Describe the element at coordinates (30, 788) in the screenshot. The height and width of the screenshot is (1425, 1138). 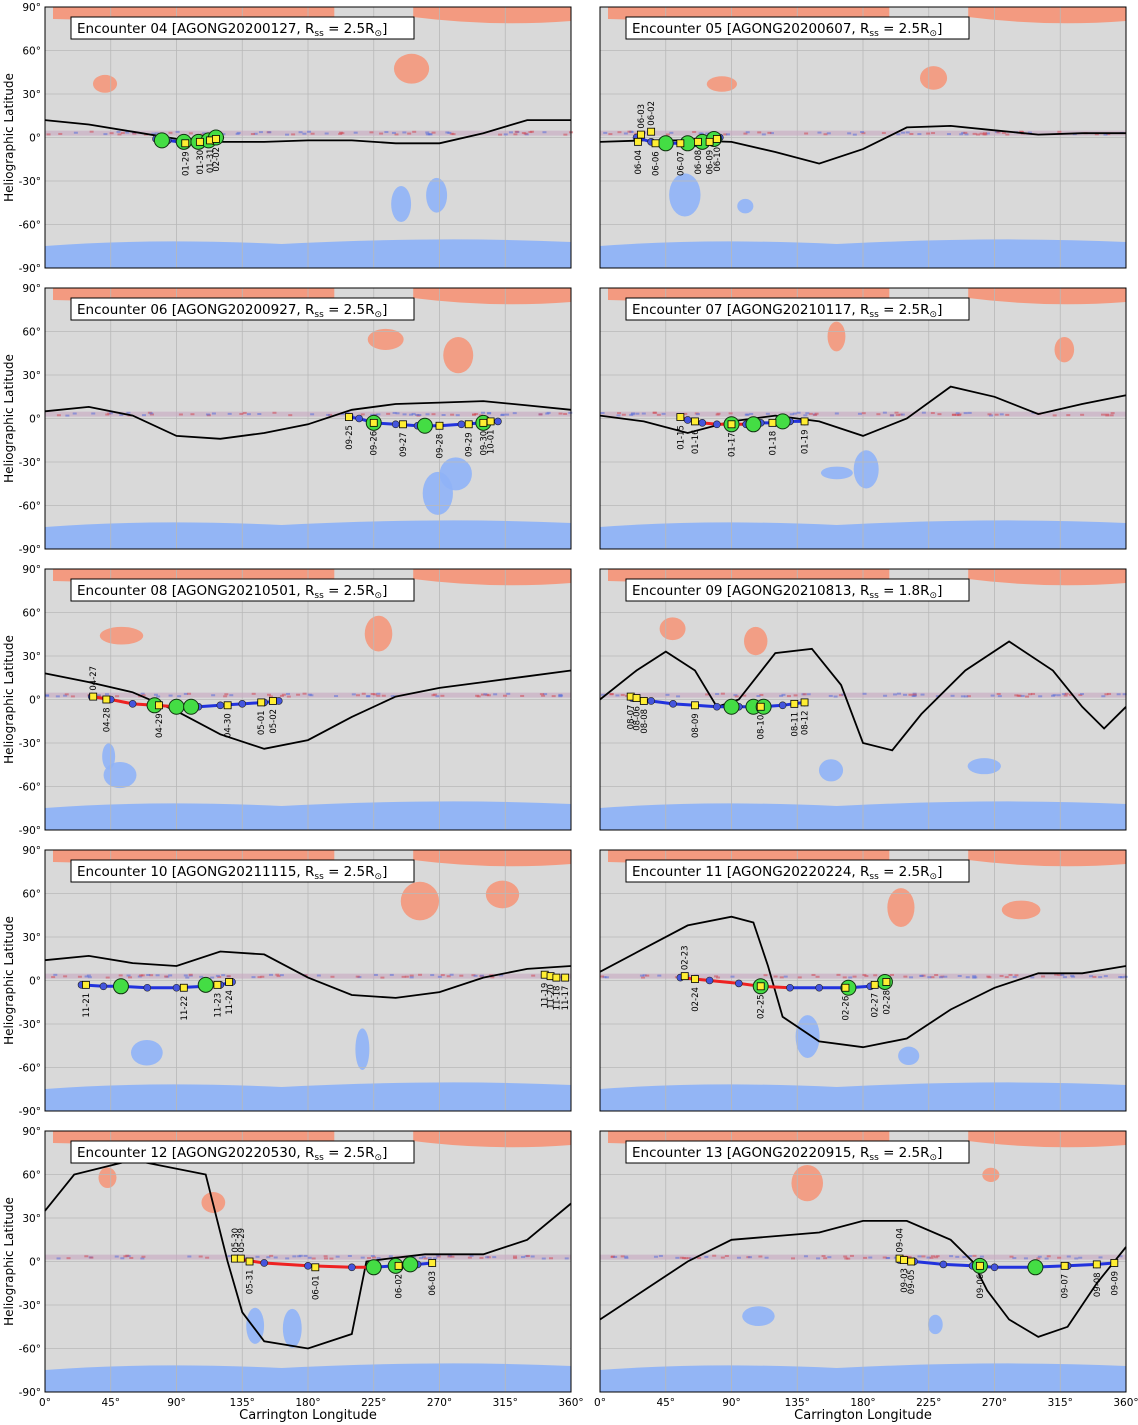
I see `y-tick-label: -60°` at that location.